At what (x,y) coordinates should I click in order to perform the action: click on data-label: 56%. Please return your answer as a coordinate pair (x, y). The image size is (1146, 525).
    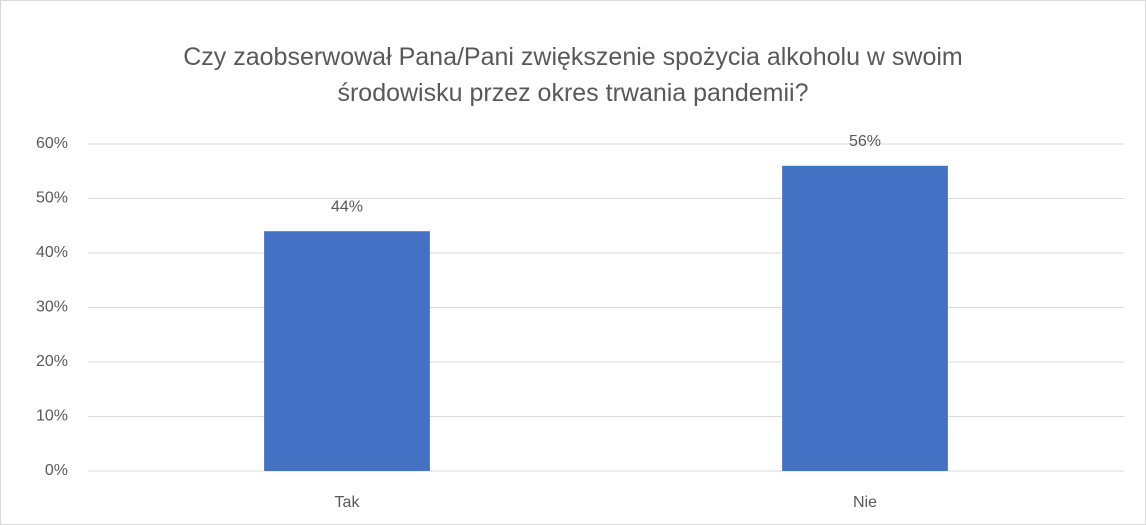
    Looking at the image, I should click on (865, 141).